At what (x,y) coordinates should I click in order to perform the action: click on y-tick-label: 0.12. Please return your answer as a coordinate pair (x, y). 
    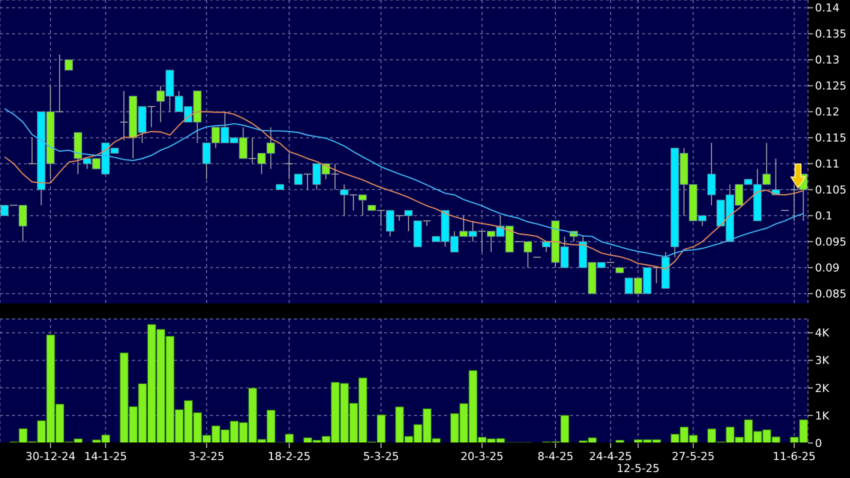
    Looking at the image, I should click on (827, 112).